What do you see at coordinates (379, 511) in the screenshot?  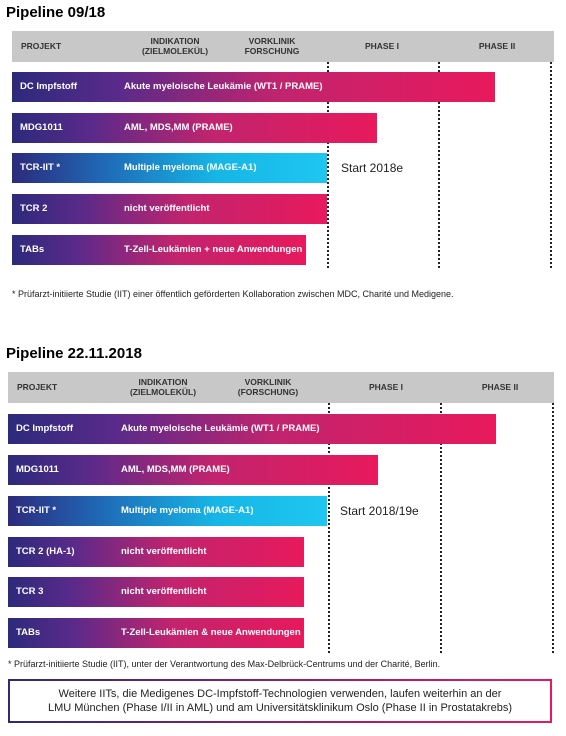 I see `pipeline2-start-label: Start 2018/19e` at bounding box center [379, 511].